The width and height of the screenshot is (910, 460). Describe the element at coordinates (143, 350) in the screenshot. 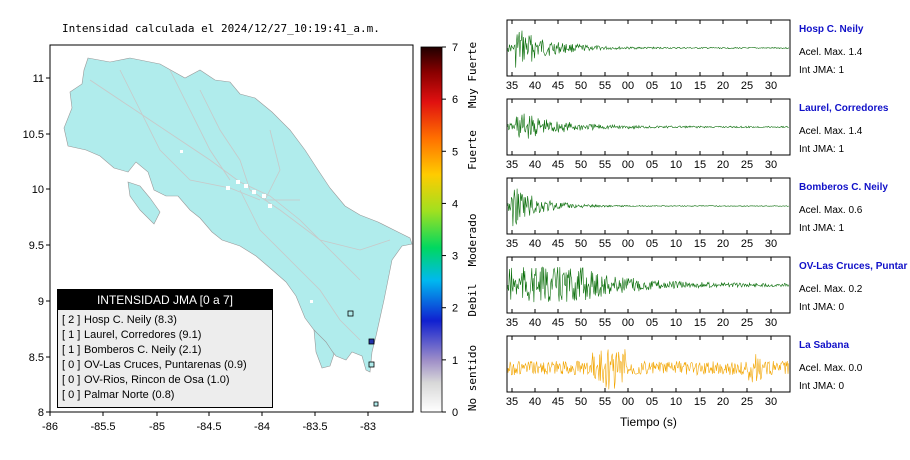

I see `legend-item-text: Bomberos C. Neily (2.1)` at that location.